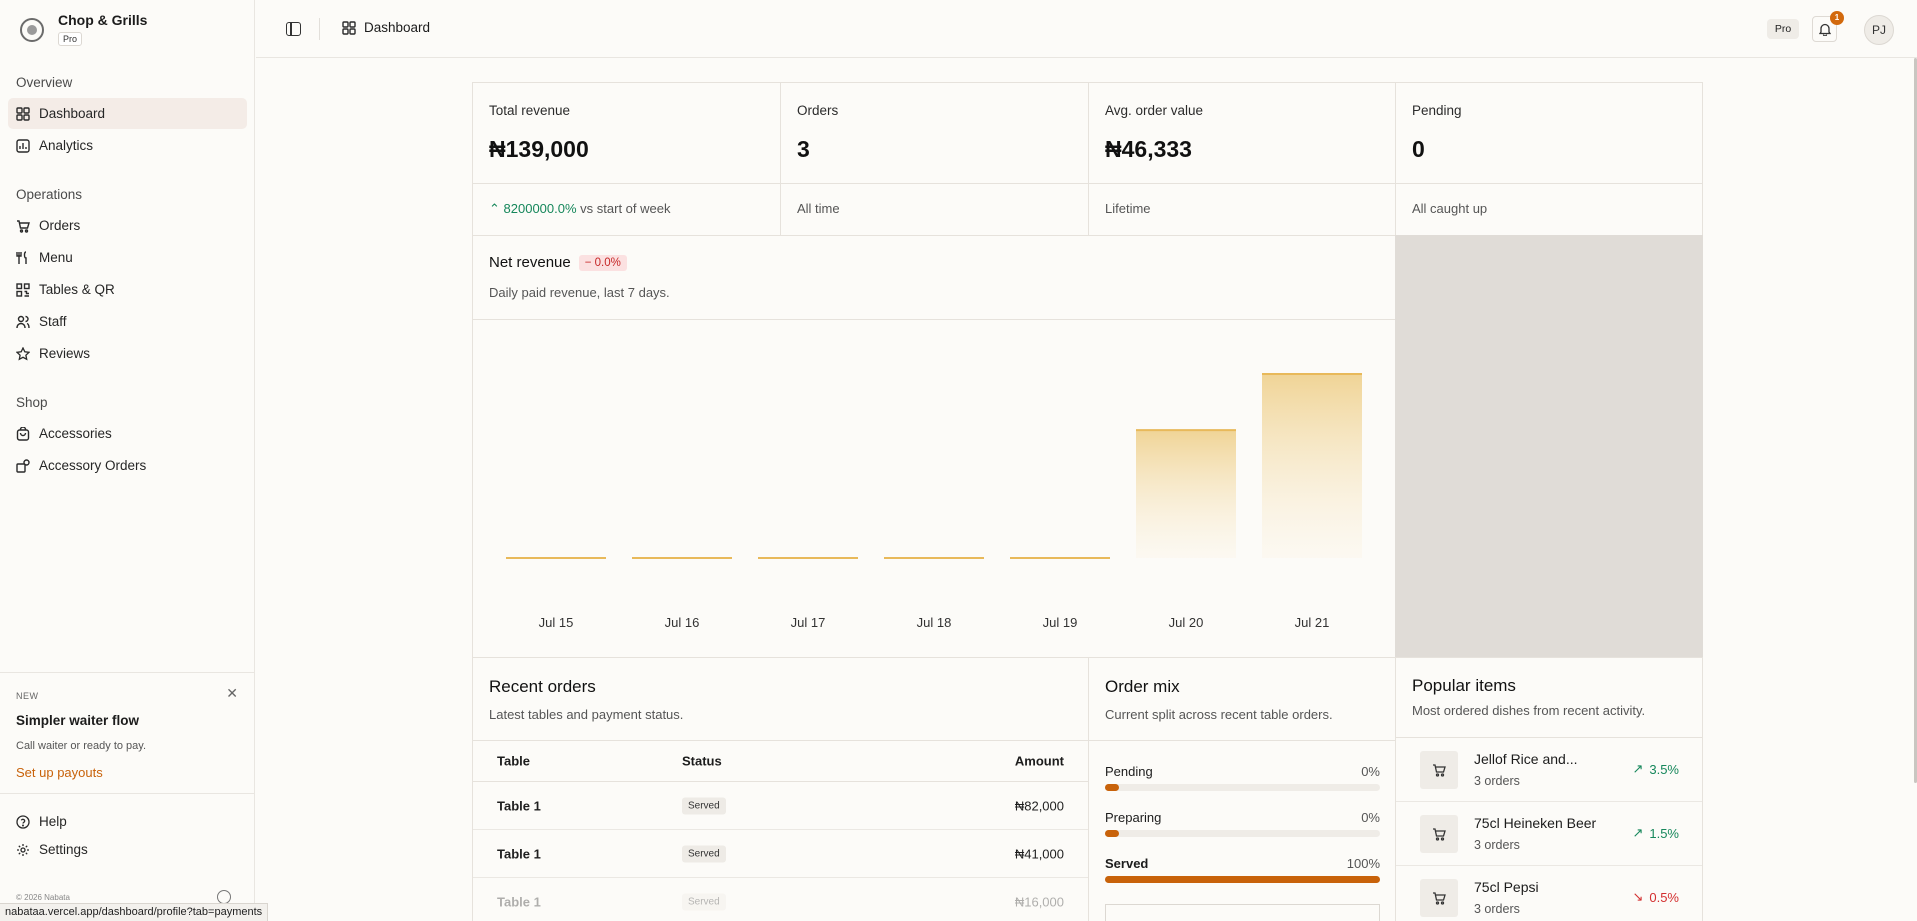 The height and width of the screenshot is (921, 1917). Describe the element at coordinates (23, 289) in the screenshot. I see `qr-icon` at that location.